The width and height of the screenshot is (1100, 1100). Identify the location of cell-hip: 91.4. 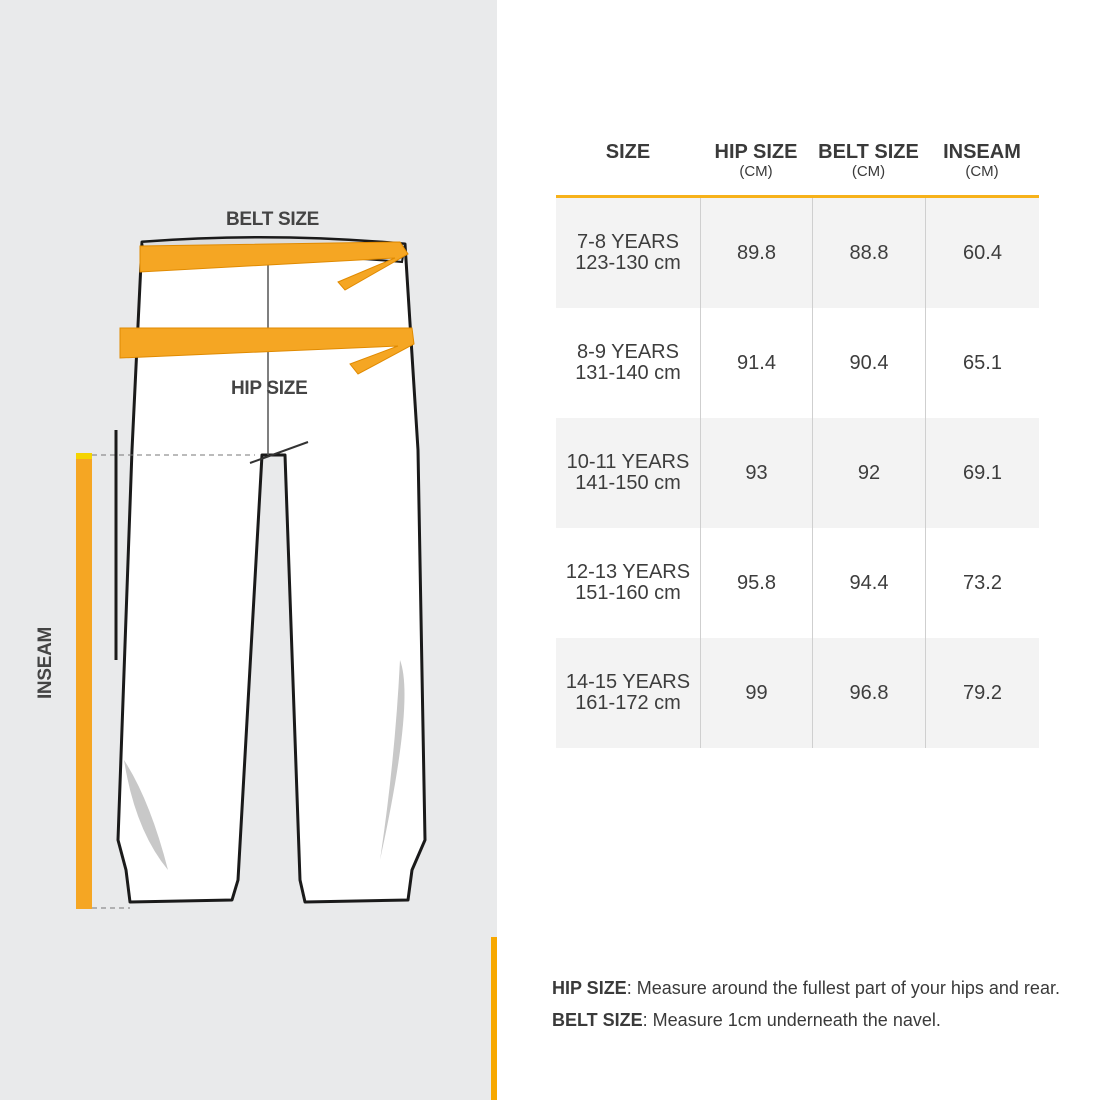
(756, 363).